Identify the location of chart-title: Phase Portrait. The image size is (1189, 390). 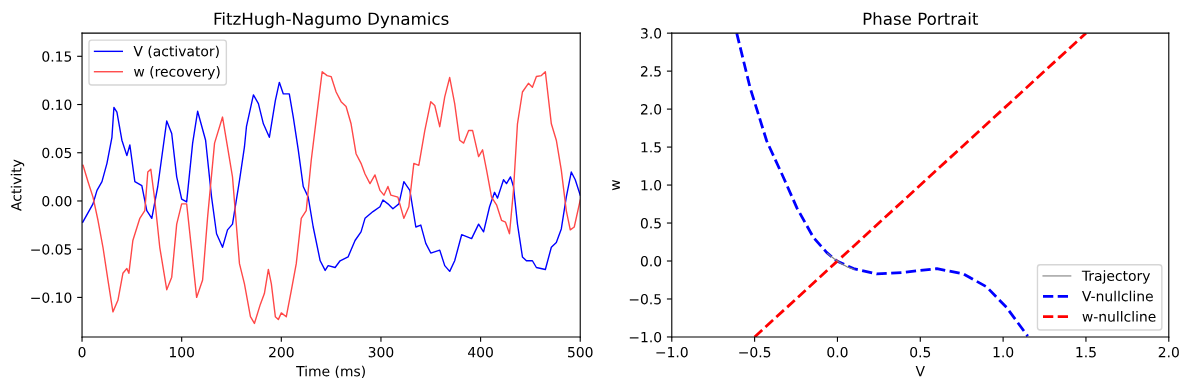
(921, 19).